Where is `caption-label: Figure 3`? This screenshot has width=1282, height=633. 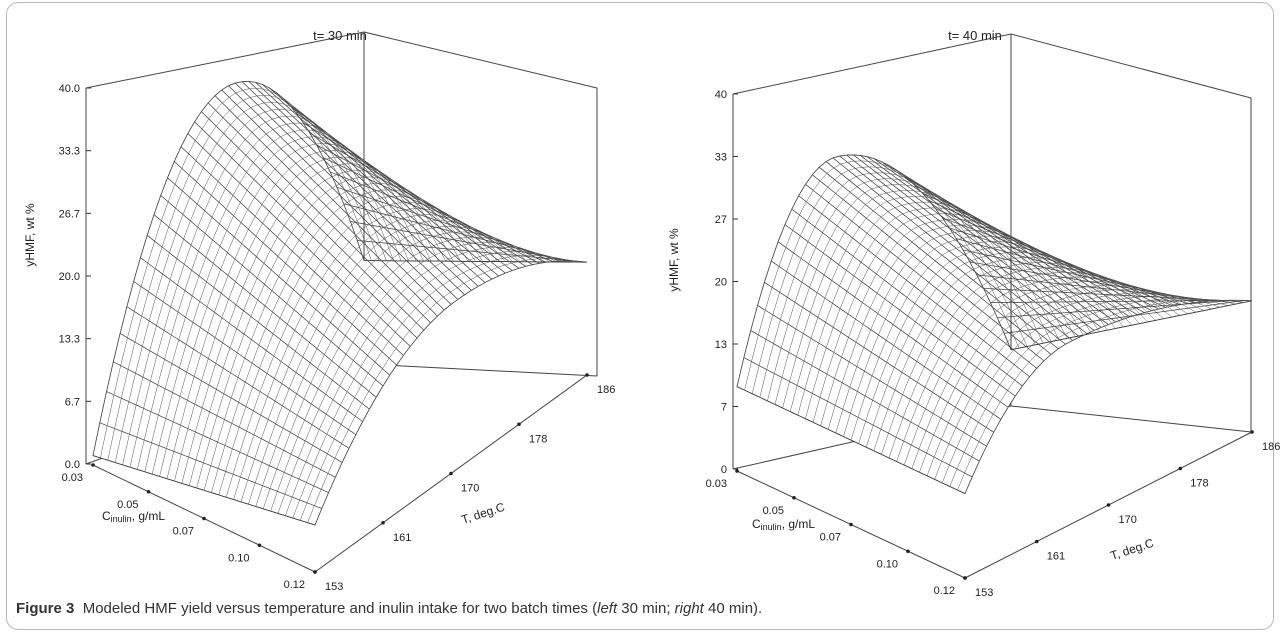
caption-label: Figure 3 is located at coordinates (45, 608).